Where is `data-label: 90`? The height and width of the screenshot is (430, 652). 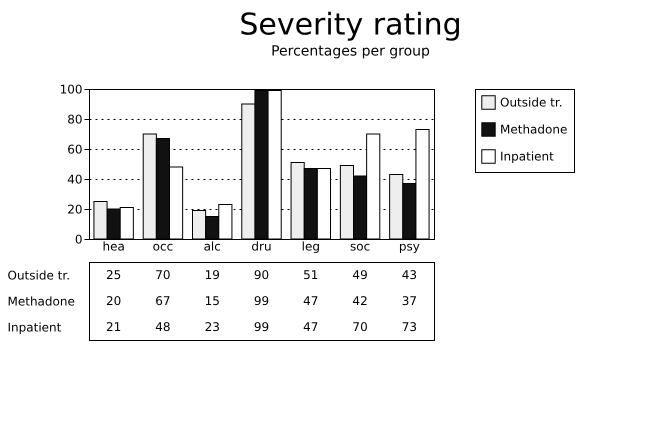 data-label: 90 is located at coordinates (262, 275).